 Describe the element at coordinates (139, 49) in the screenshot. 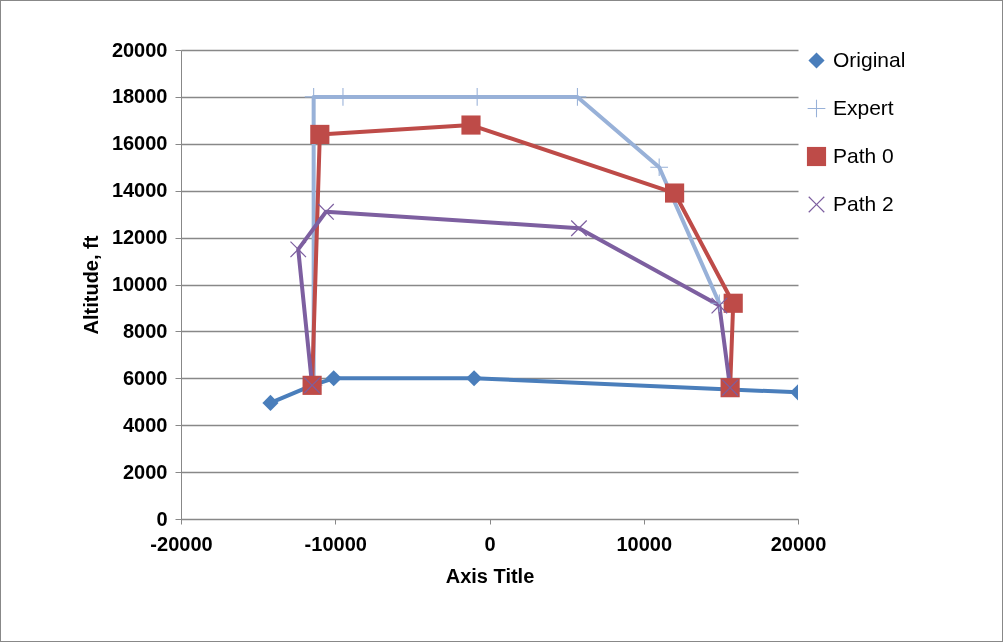

I see `y-tick-label: 20000` at that location.